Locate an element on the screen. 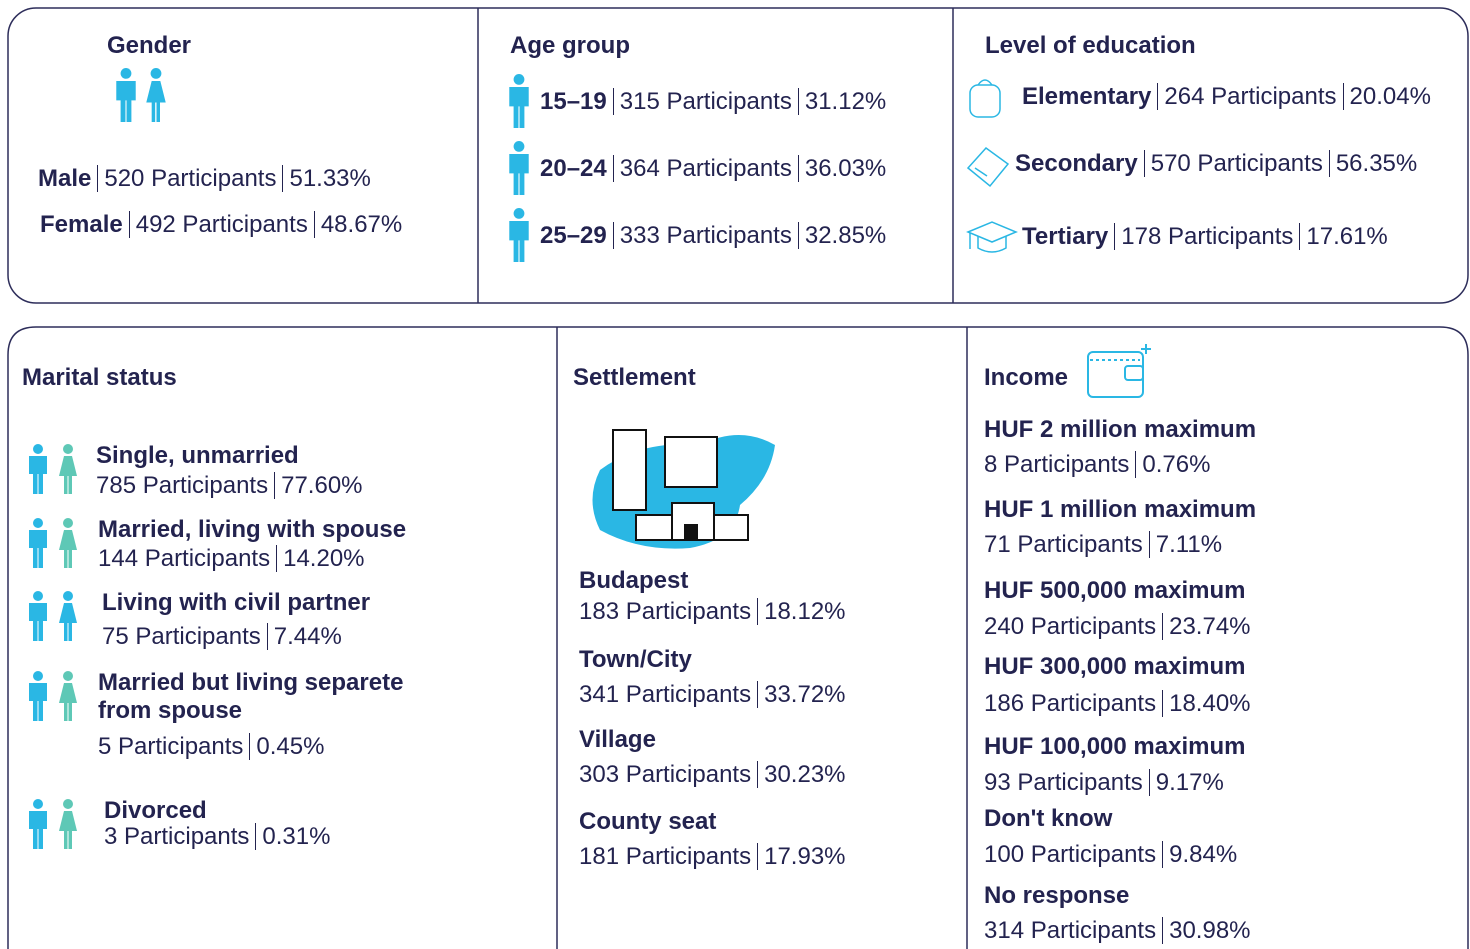 Image resolution: width=1470 pixels, height=949 pixels. category-label: Single, unmarried is located at coordinates (197, 455).